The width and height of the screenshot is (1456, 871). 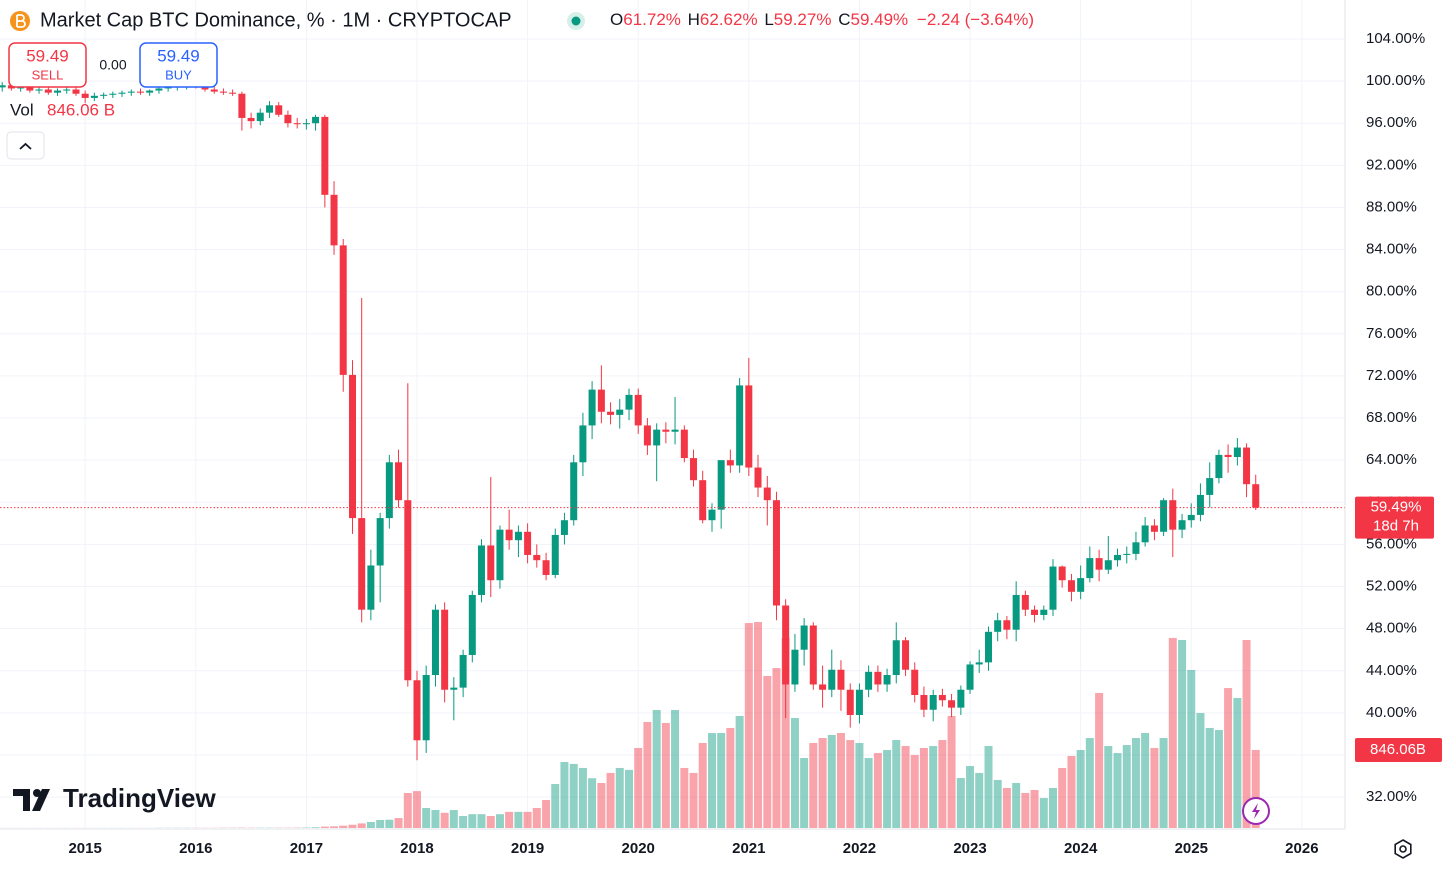 I want to click on settings-button, so click(x=1403, y=849).